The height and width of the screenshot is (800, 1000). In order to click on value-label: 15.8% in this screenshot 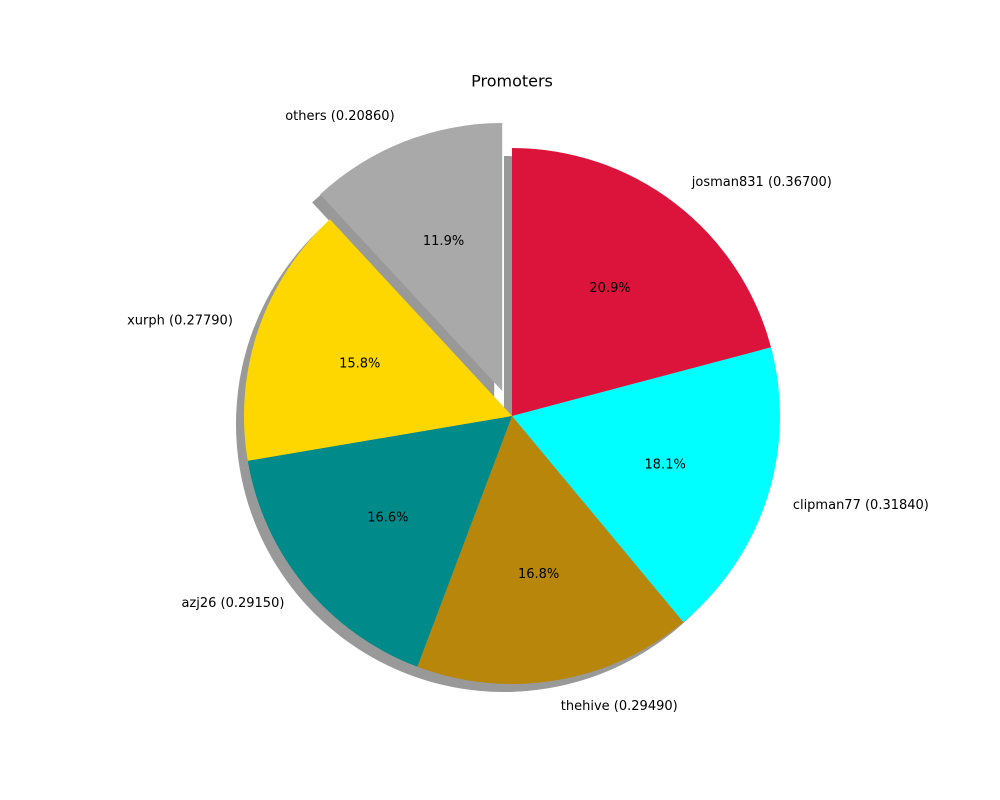, I will do `click(359, 364)`.